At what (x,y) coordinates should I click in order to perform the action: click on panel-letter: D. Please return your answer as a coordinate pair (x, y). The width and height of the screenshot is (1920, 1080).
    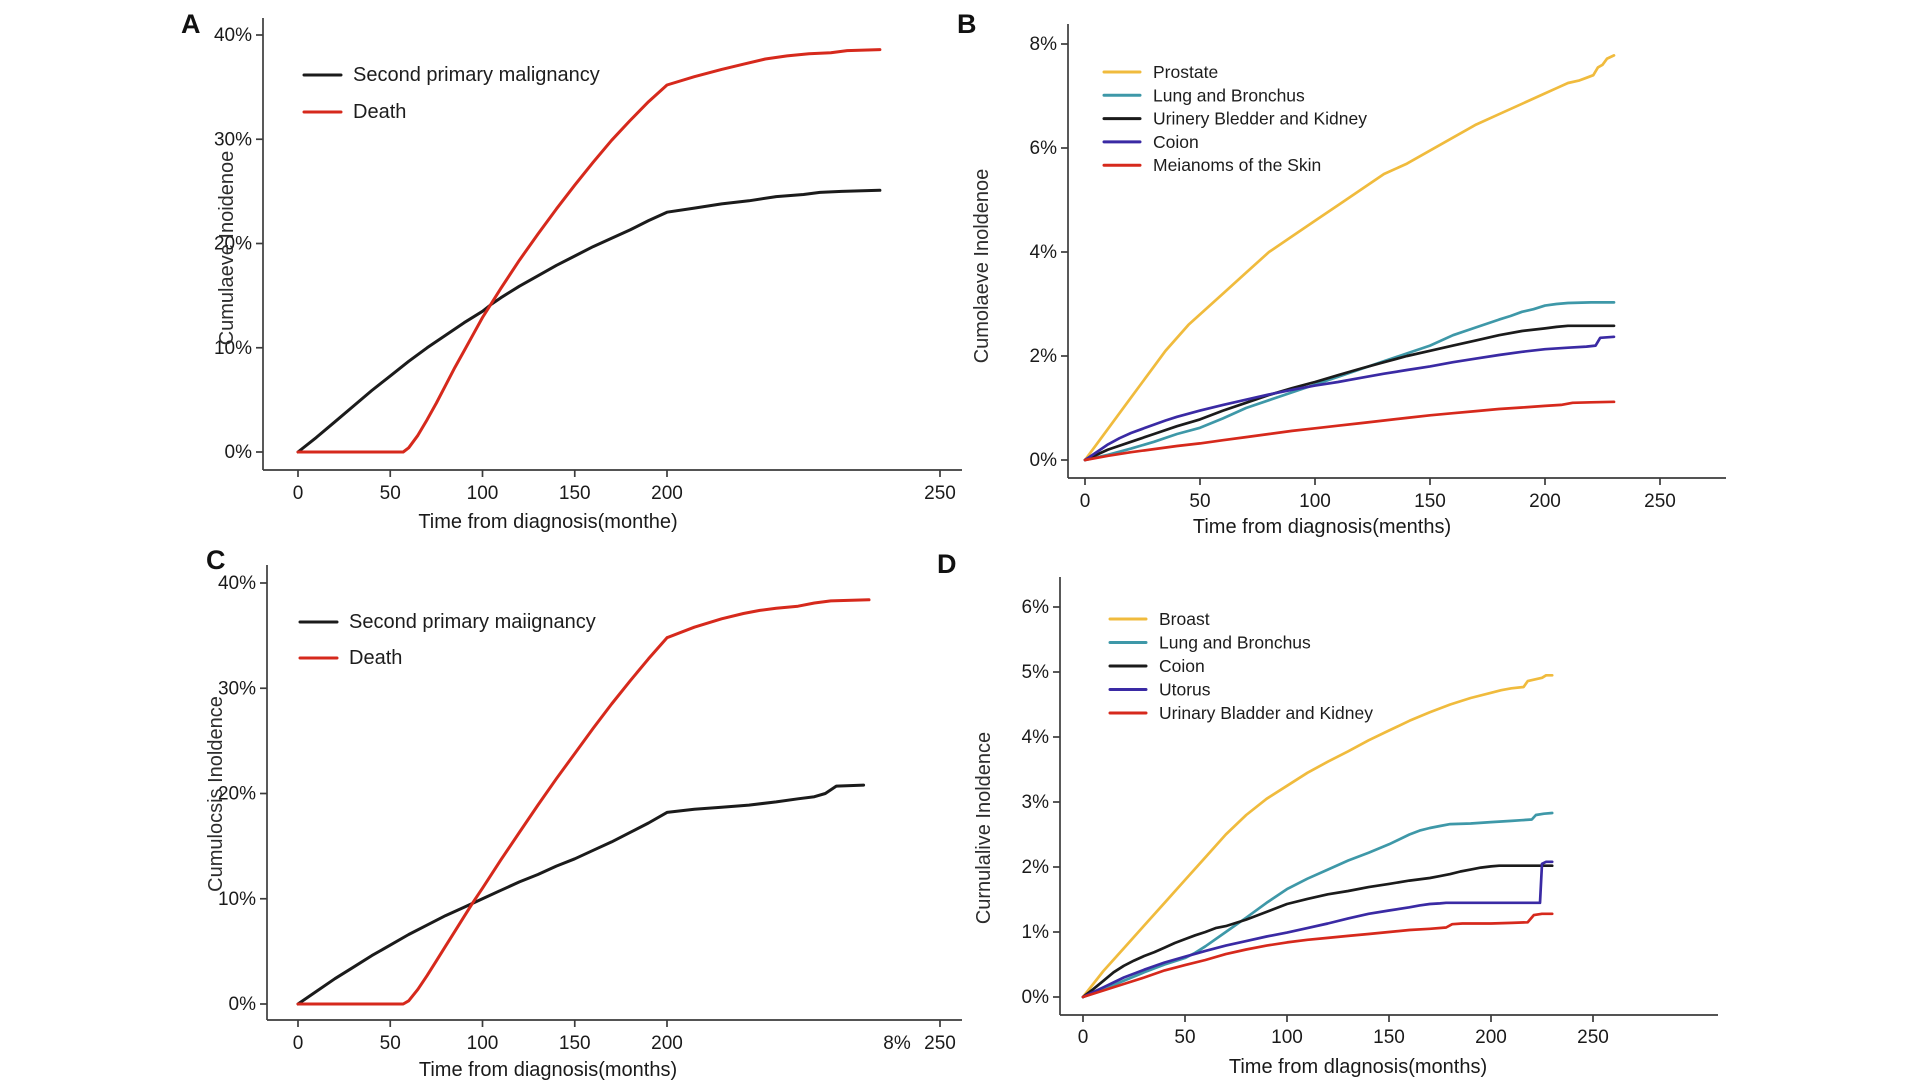
    Looking at the image, I should click on (947, 564).